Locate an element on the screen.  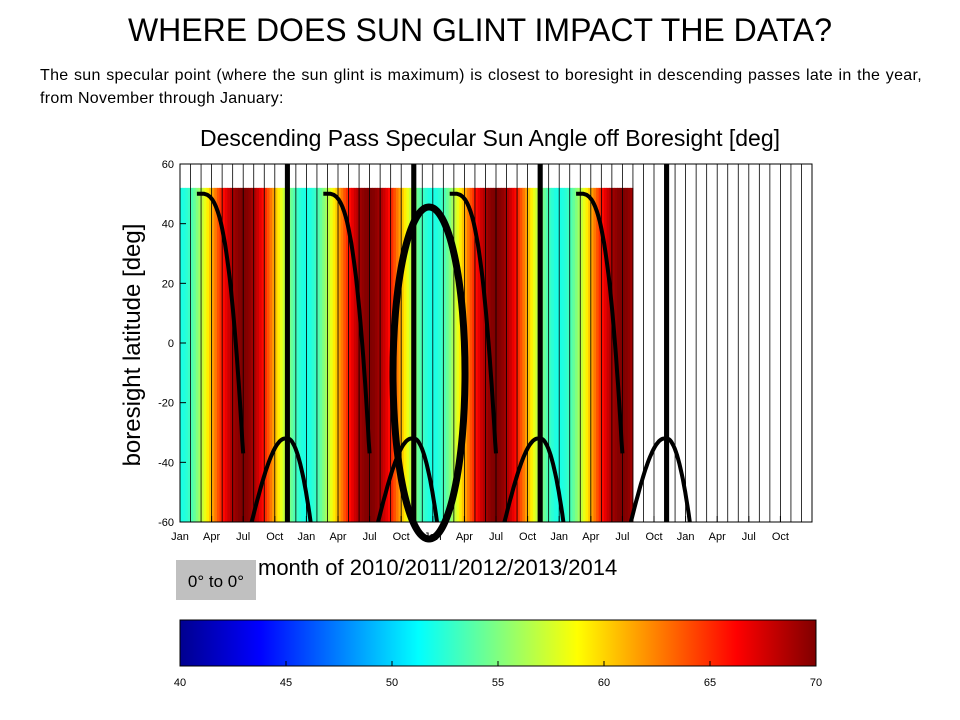
y-tick-label: -40 is located at coordinates (166, 463).